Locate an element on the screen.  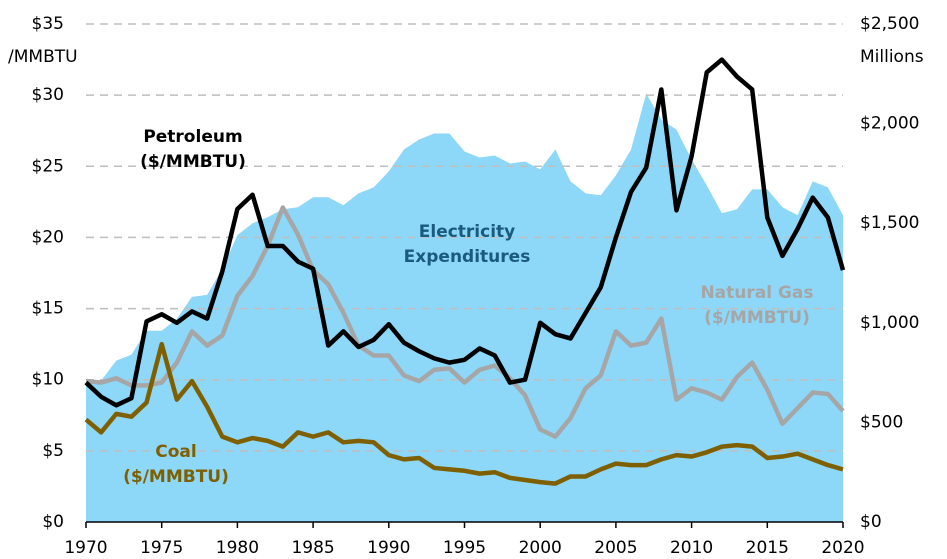
y2-tick-label: $500 is located at coordinates (881, 422).